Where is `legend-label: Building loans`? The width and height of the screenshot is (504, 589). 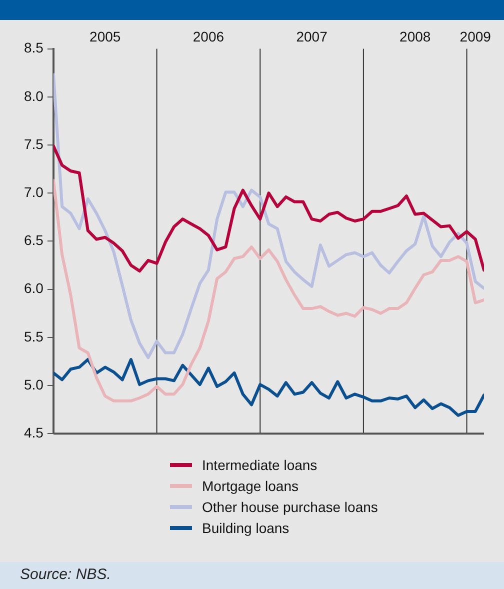
legend-label: Building loans is located at coordinates (246, 528).